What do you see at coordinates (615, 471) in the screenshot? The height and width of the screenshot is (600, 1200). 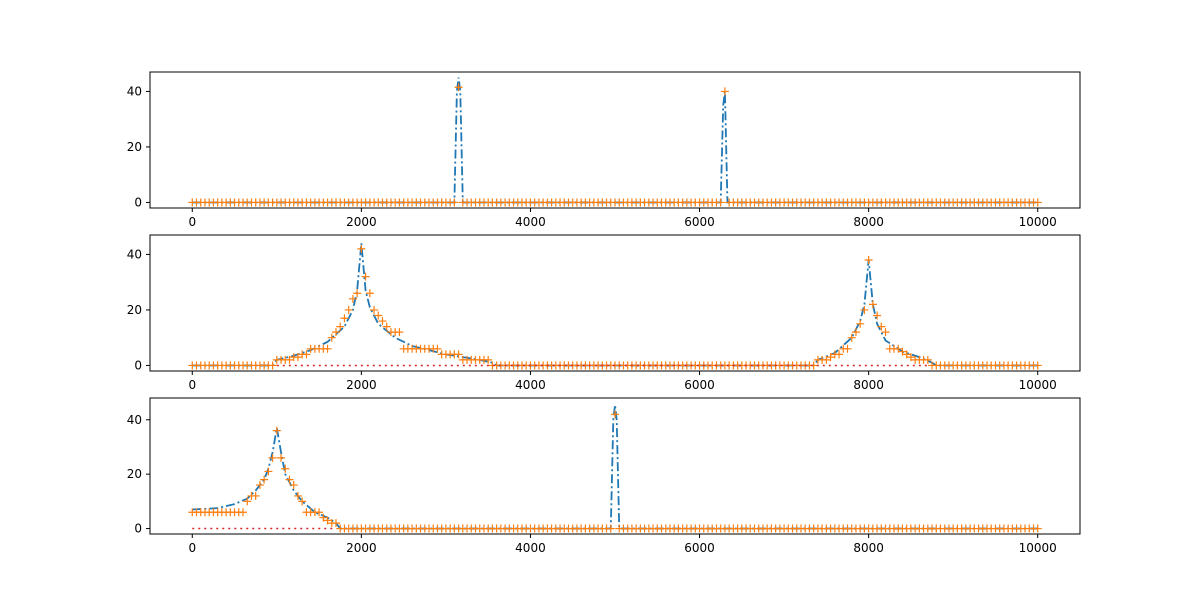 I see `marker-series` at bounding box center [615, 471].